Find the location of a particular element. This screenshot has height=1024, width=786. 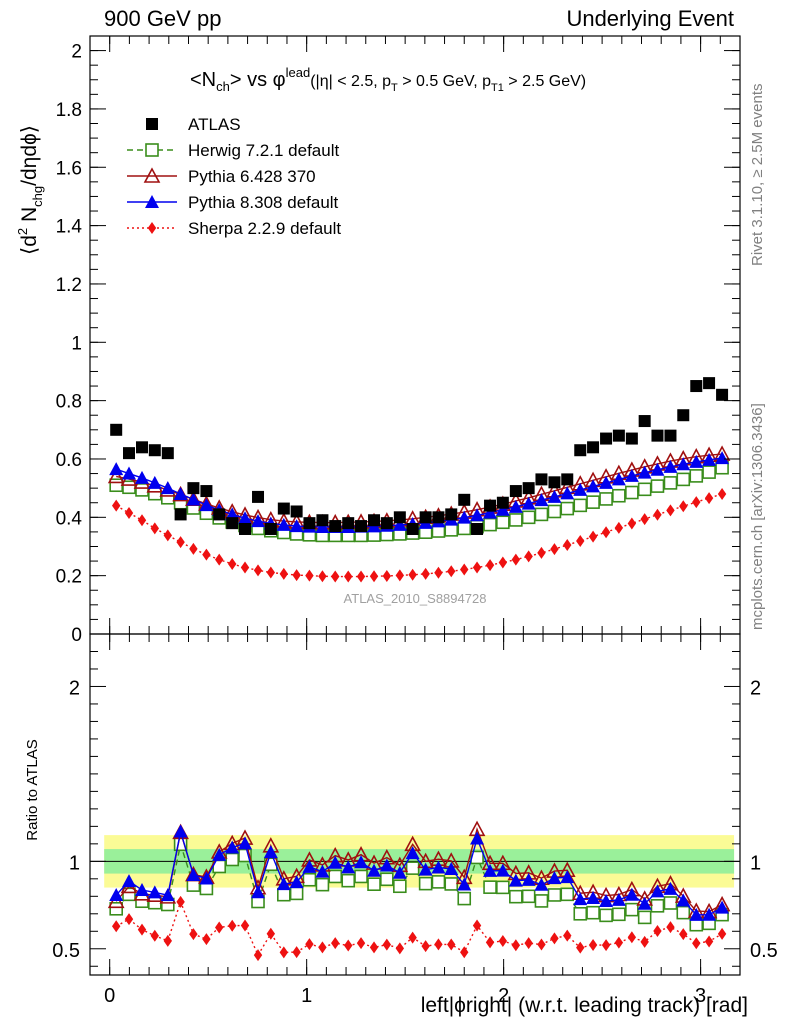

ratio-y-tick-label: 0.5 is located at coordinates (66, 951).